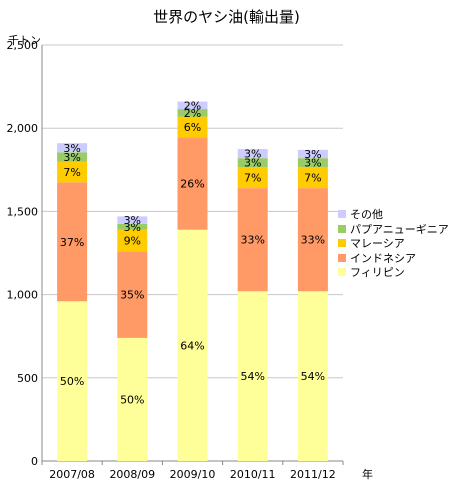 The image size is (453, 498). Describe the element at coordinates (34, 461) in the screenshot. I see `y-tick-label: 0` at that location.